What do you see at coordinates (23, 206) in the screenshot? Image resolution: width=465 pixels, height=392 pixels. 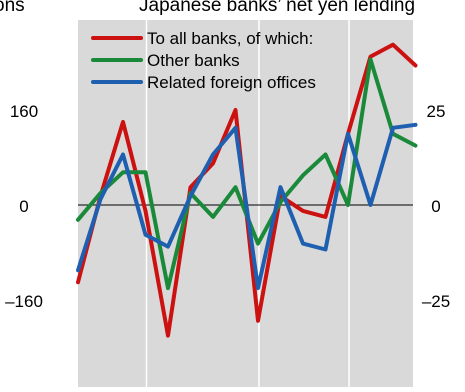 I see `left-tick-label: 0` at bounding box center [23, 206].